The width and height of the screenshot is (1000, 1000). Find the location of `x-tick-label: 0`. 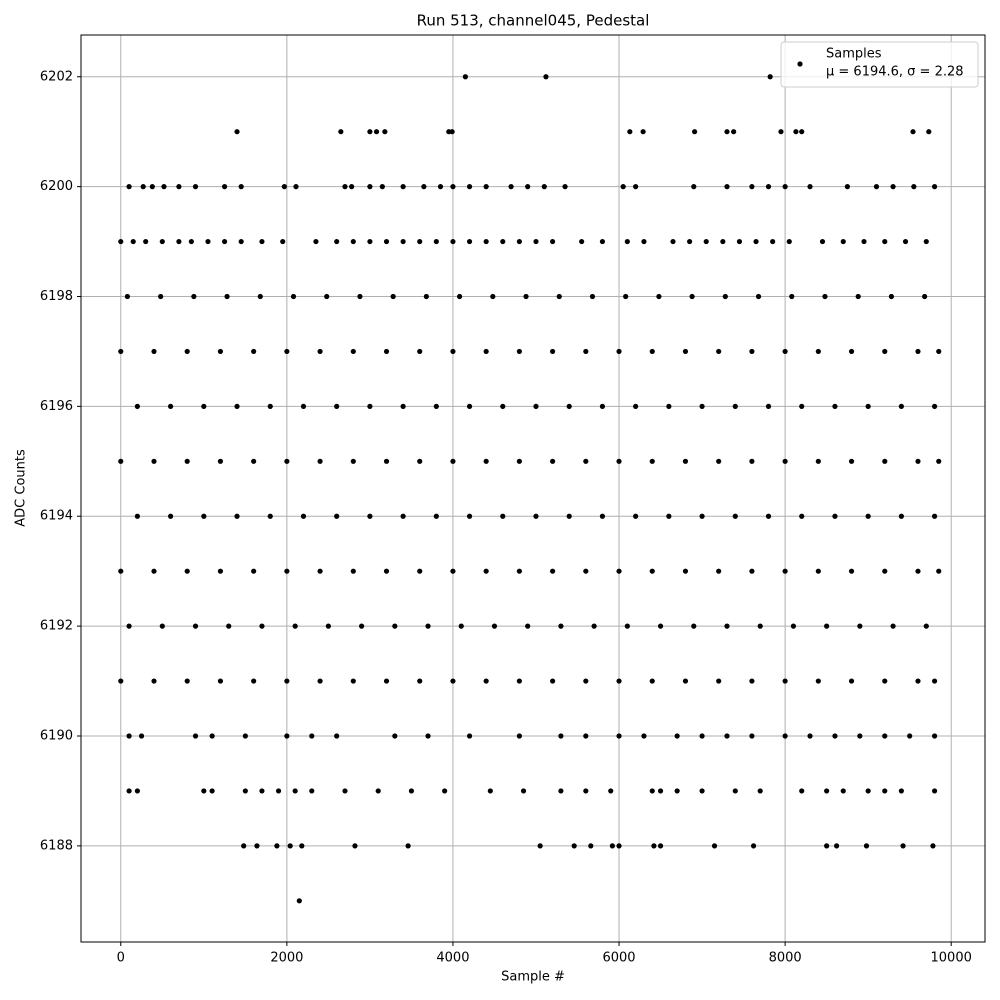

x-tick-label: 0 is located at coordinates (121, 958).